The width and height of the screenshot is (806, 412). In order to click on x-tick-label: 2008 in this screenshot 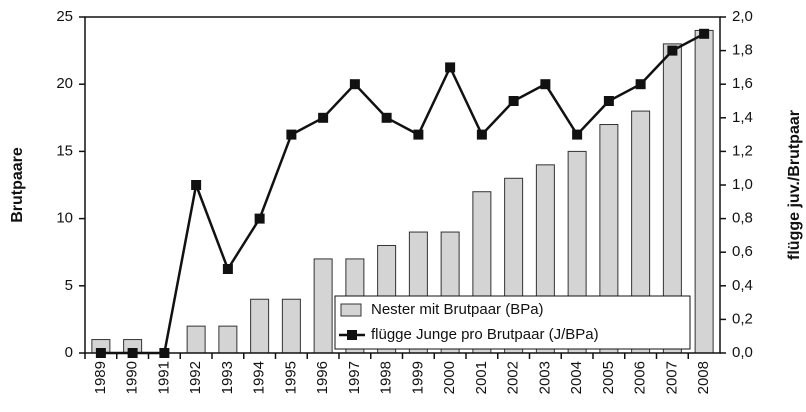, I will do `click(703, 377)`.